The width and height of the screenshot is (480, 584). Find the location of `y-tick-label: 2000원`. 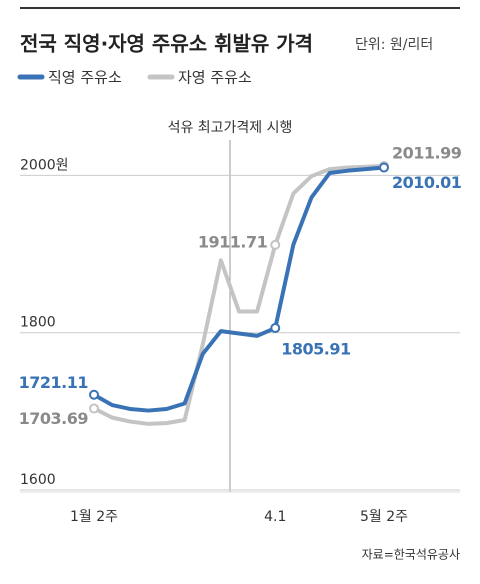

y-tick-label: 2000원 is located at coordinates (44, 165).